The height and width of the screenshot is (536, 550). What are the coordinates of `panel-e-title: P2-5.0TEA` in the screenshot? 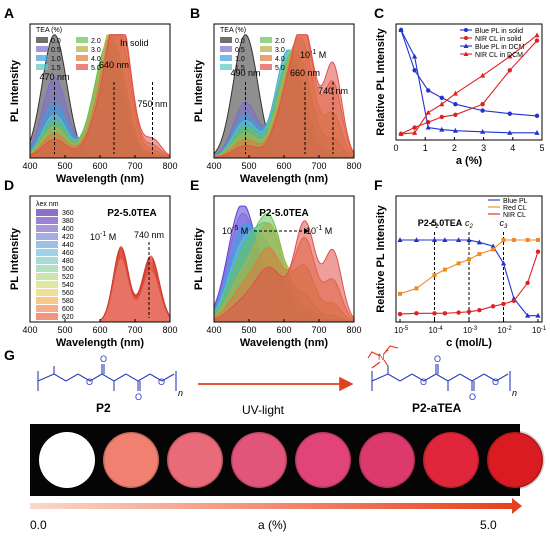 It's located at (283, 213).